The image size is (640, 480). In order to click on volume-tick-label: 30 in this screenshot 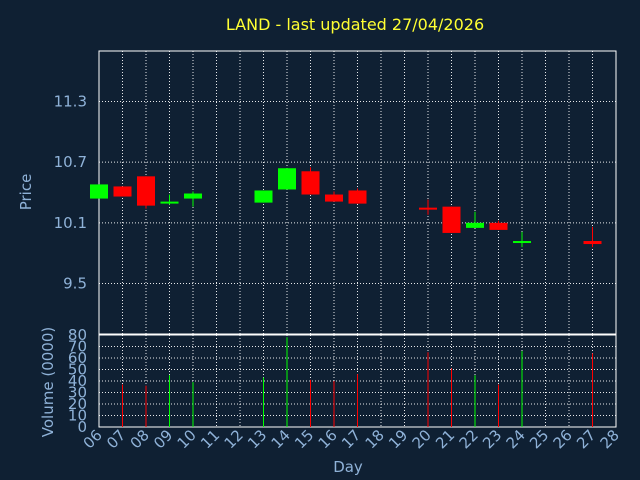, I will do `click(77, 393)`.